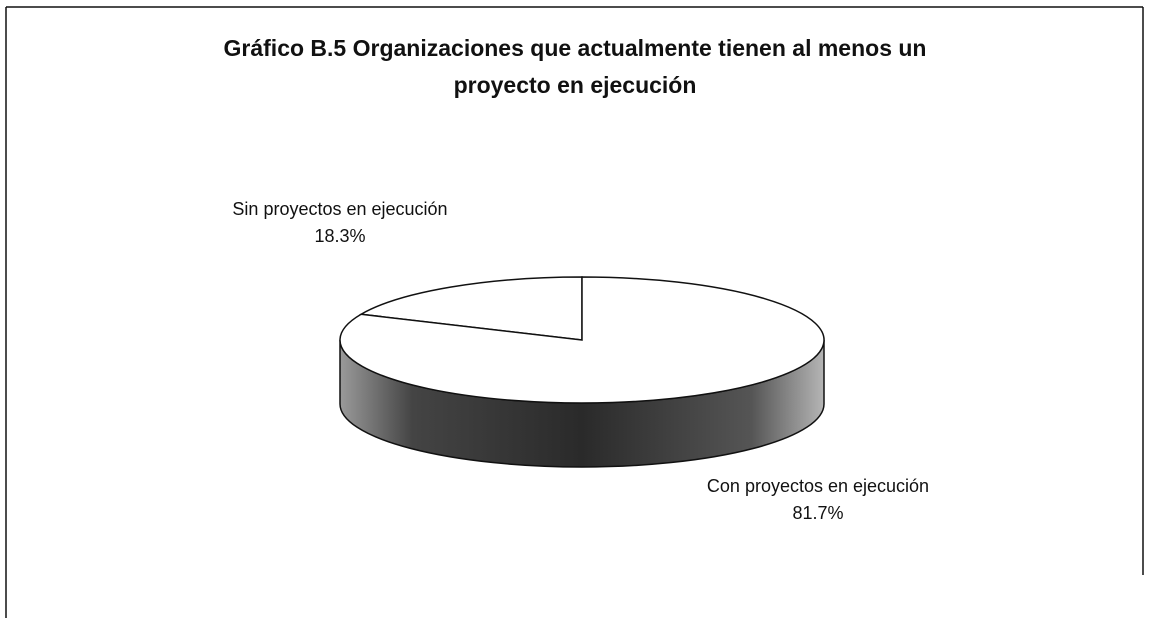 The image size is (1151, 618). Describe the element at coordinates (340, 223) in the screenshot. I see `slice-label: Sin proyectos en ejecución 18.3%` at that location.